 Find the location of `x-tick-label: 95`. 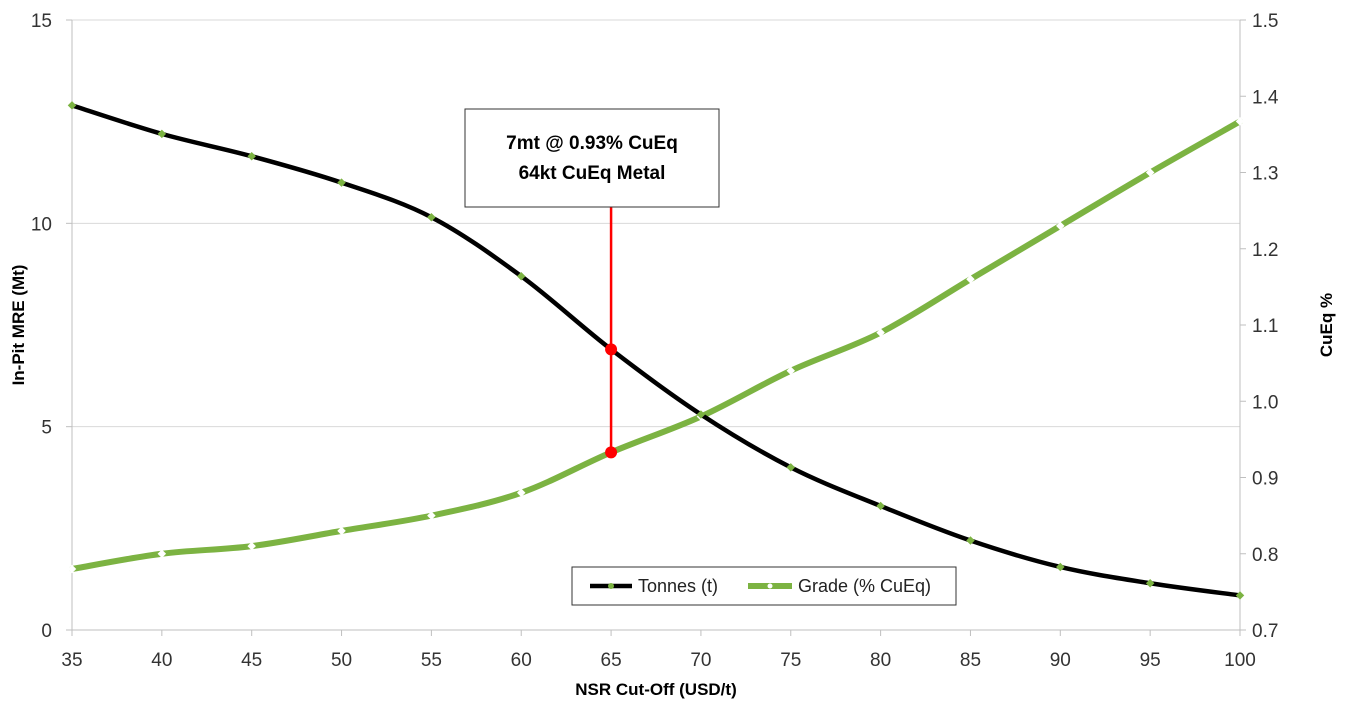

x-tick-label: 95 is located at coordinates (1150, 660).